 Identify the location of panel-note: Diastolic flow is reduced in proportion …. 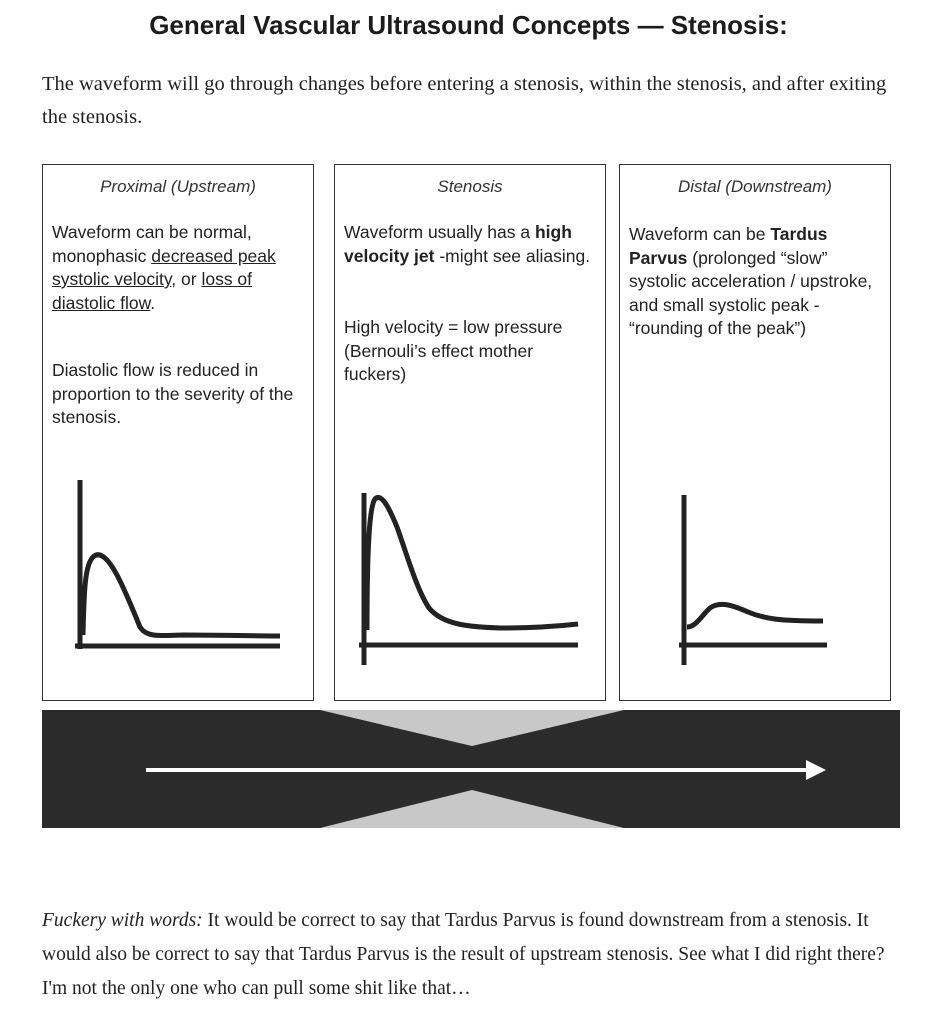
(173, 393).